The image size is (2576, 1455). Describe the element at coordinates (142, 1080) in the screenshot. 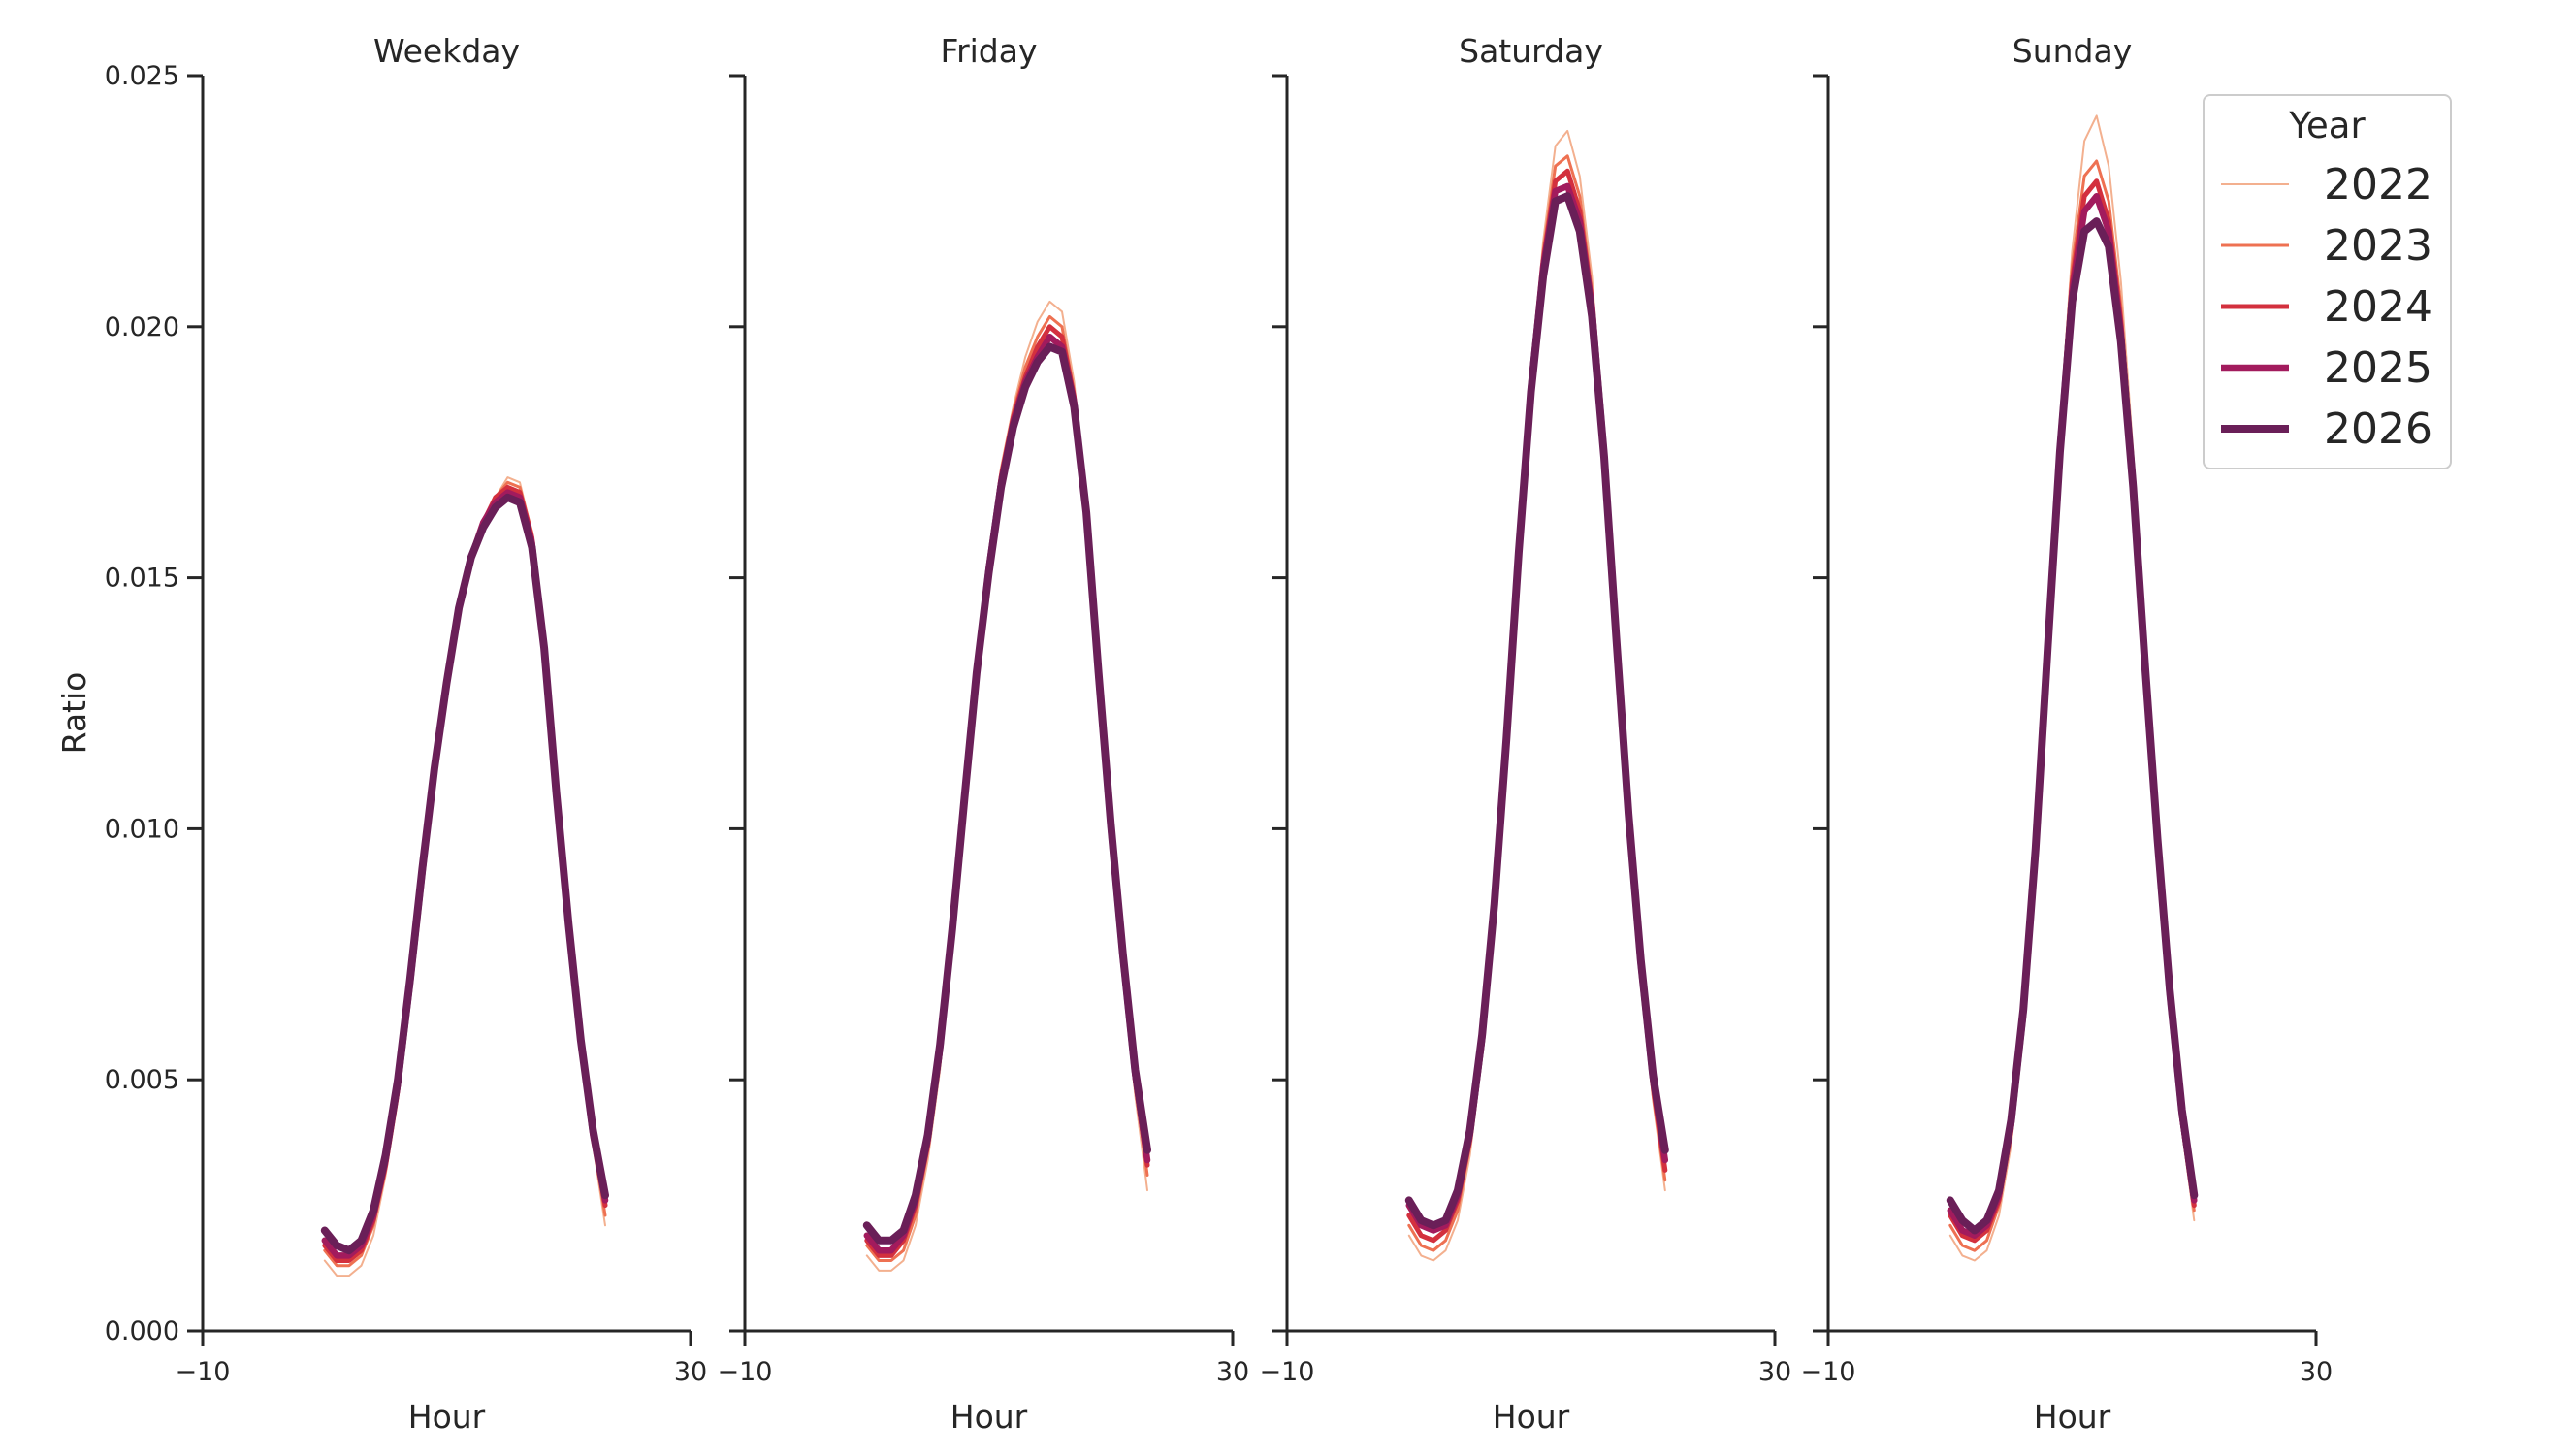

I see `y-tick-label: 0.005` at that location.